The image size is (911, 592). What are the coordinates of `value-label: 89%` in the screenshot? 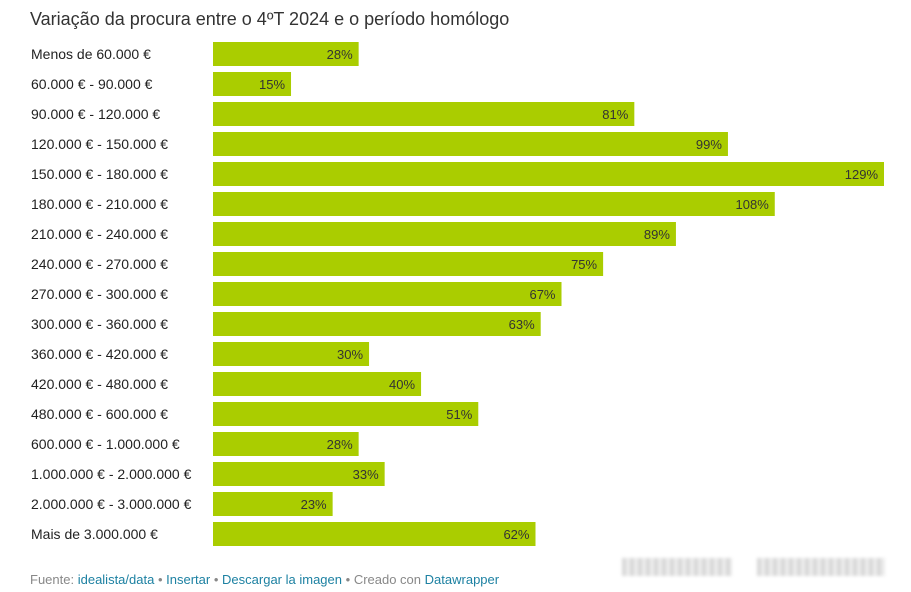 It's located at (657, 234).